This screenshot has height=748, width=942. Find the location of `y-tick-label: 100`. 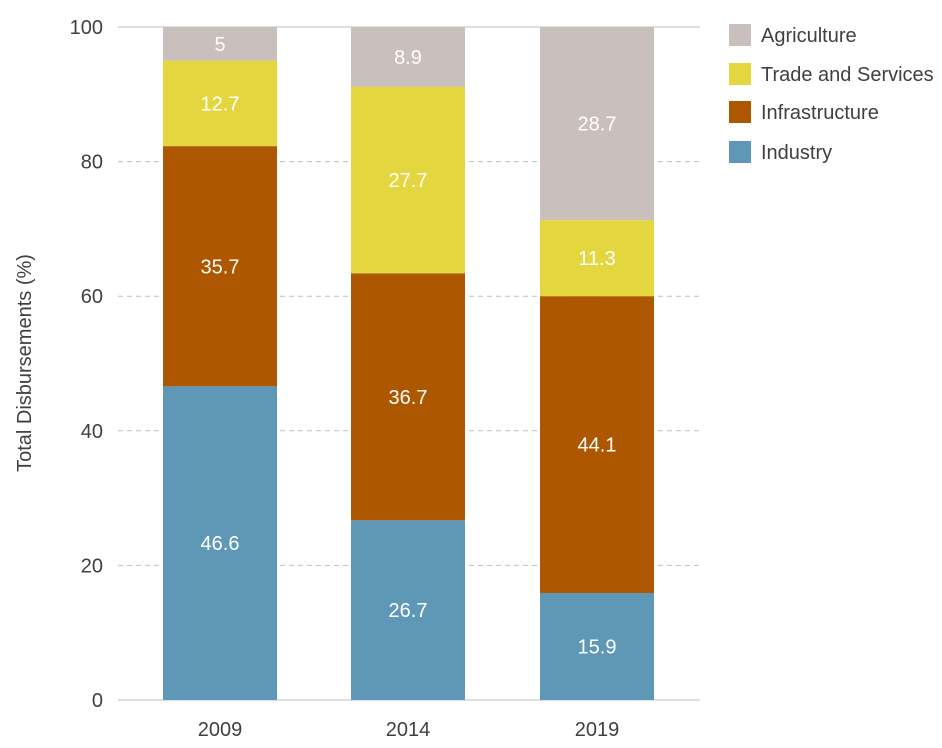

y-tick-label: 100 is located at coordinates (86, 28).